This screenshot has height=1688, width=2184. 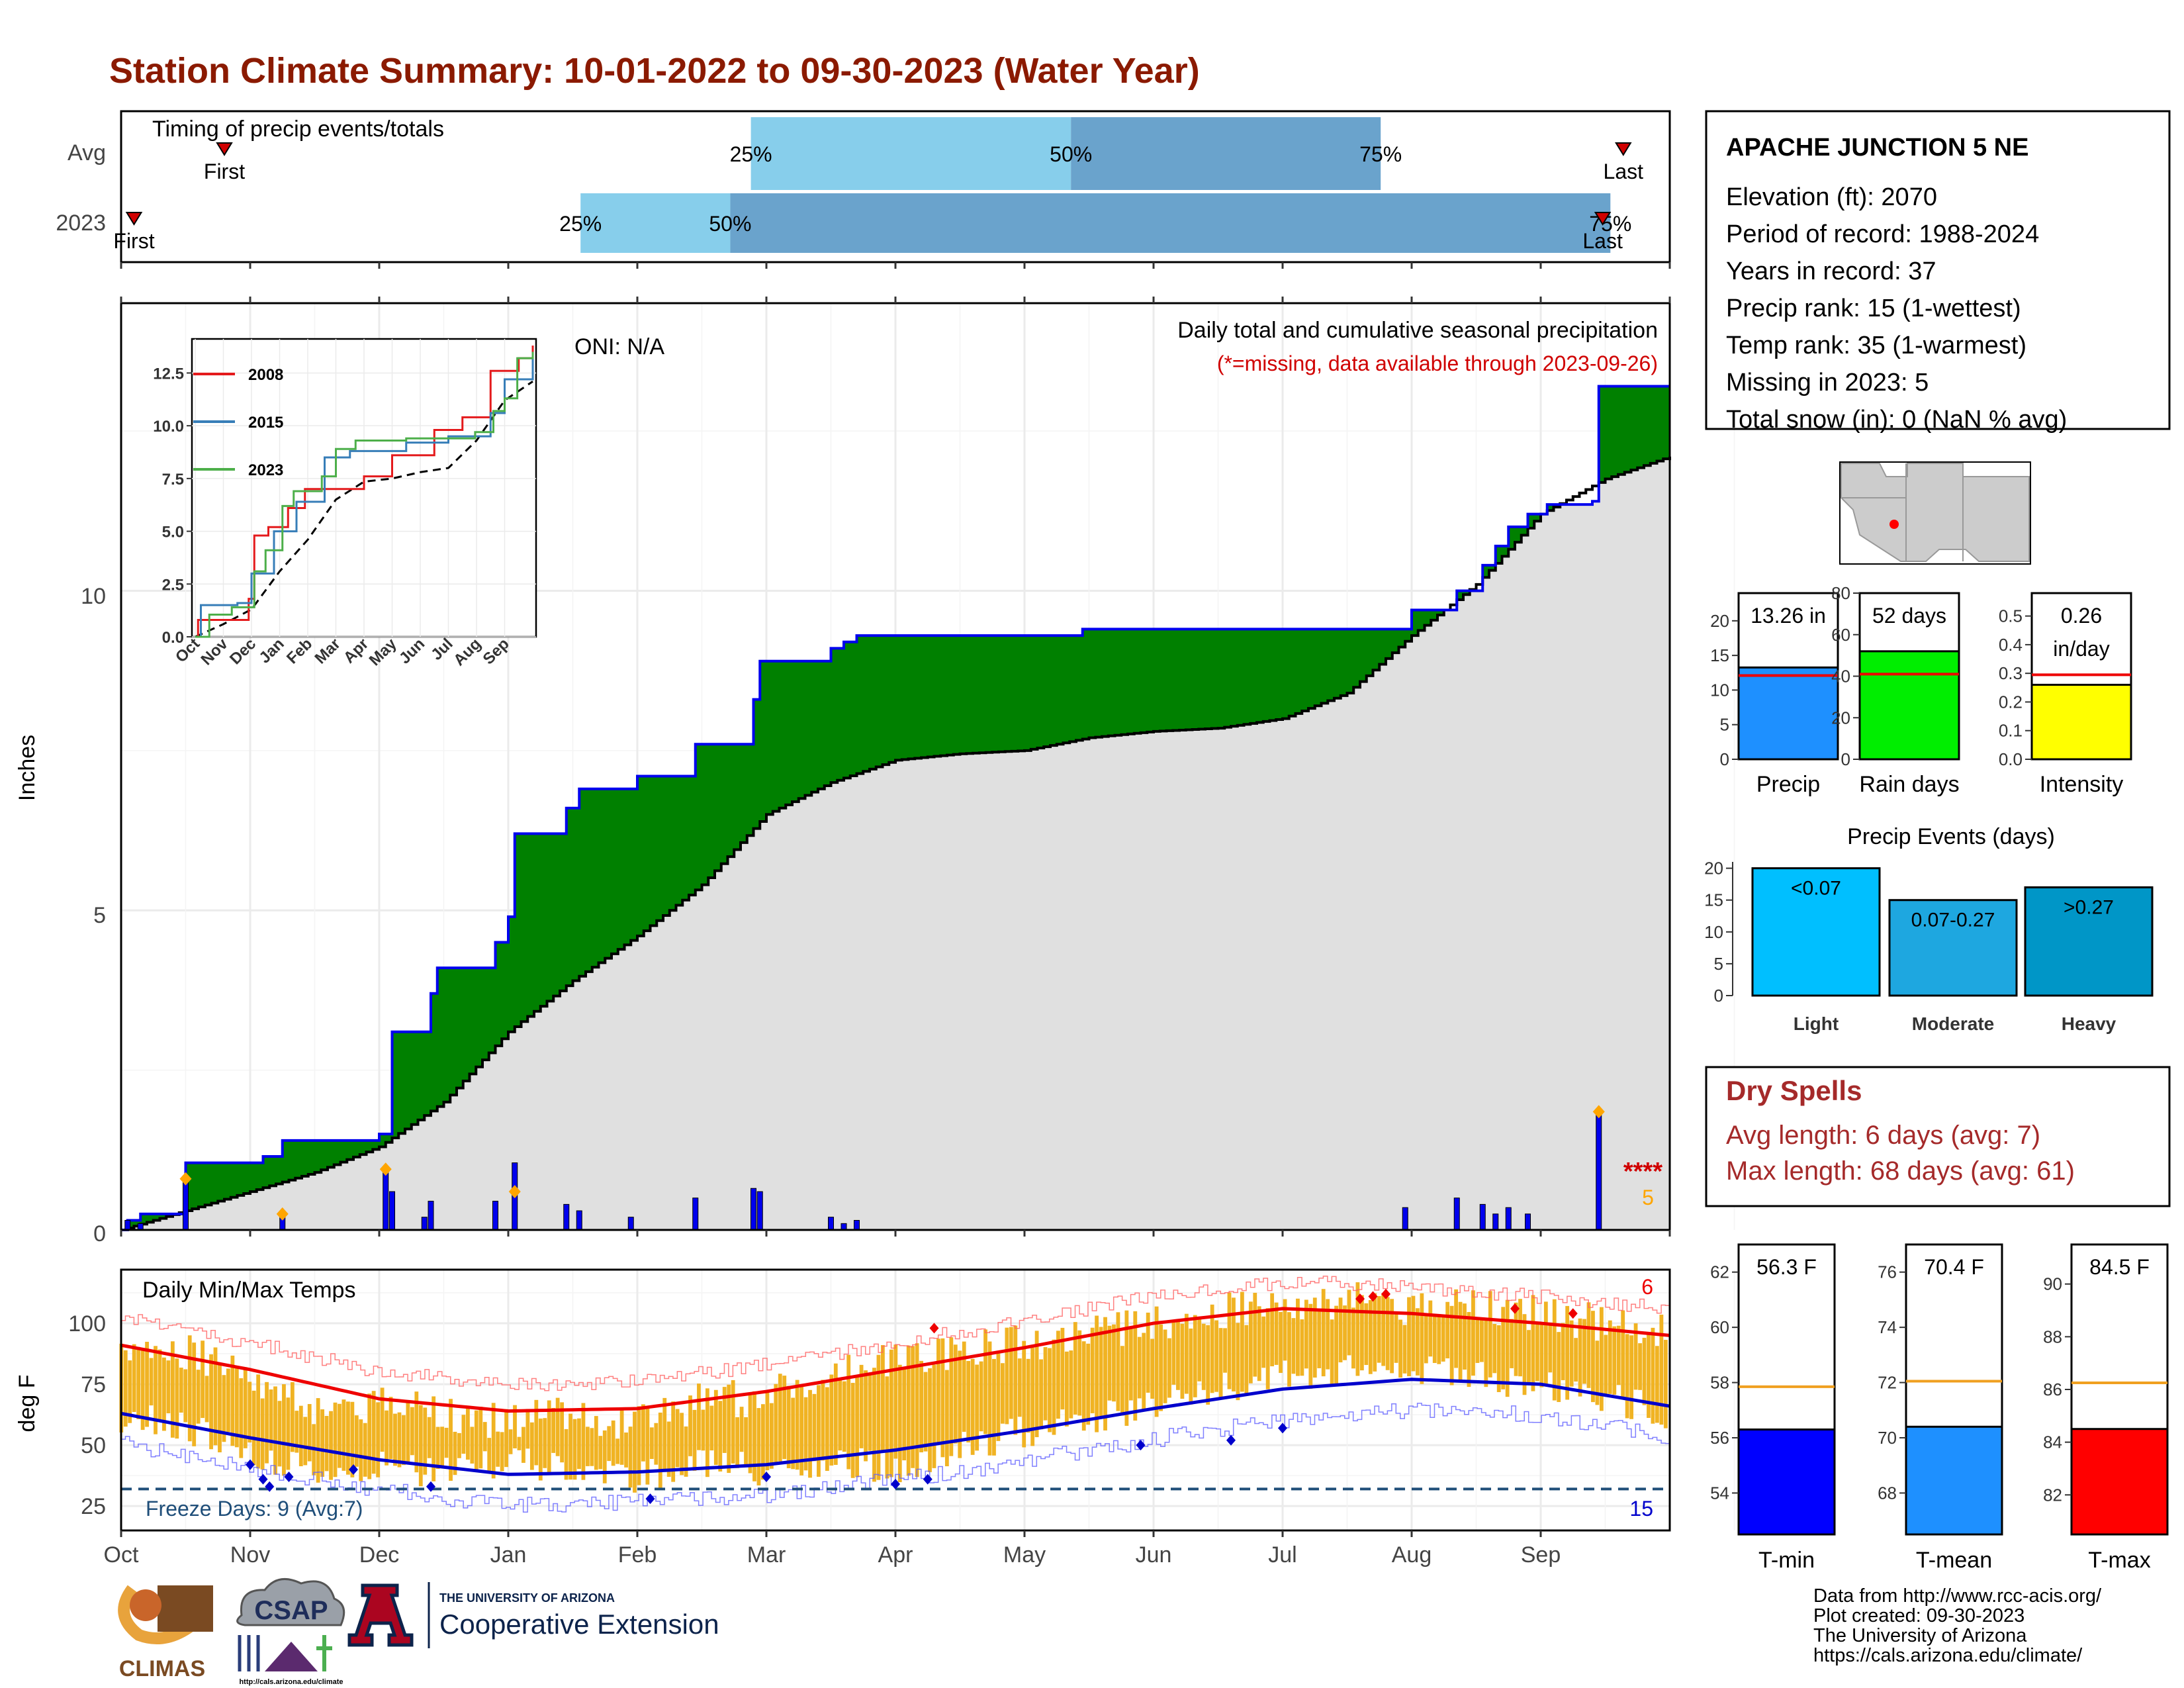 What do you see at coordinates (527, 1598) in the screenshot?
I see `ua-logo-top: THE UNIVERSITY OF ARIZONA` at bounding box center [527, 1598].